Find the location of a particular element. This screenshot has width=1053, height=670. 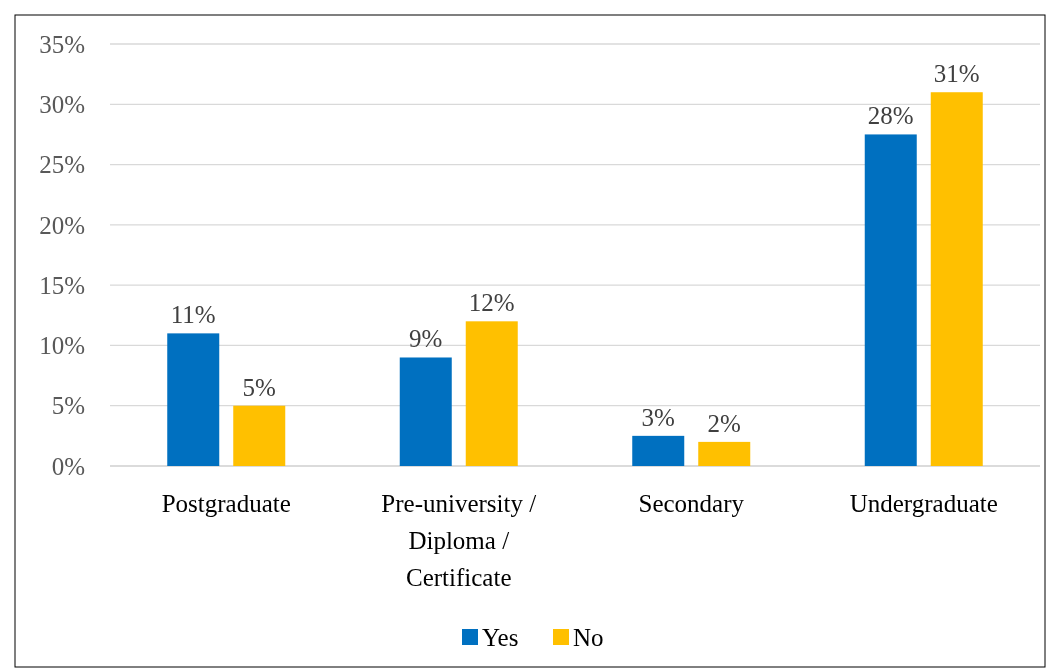

data-label: 5% is located at coordinates (259, 387).